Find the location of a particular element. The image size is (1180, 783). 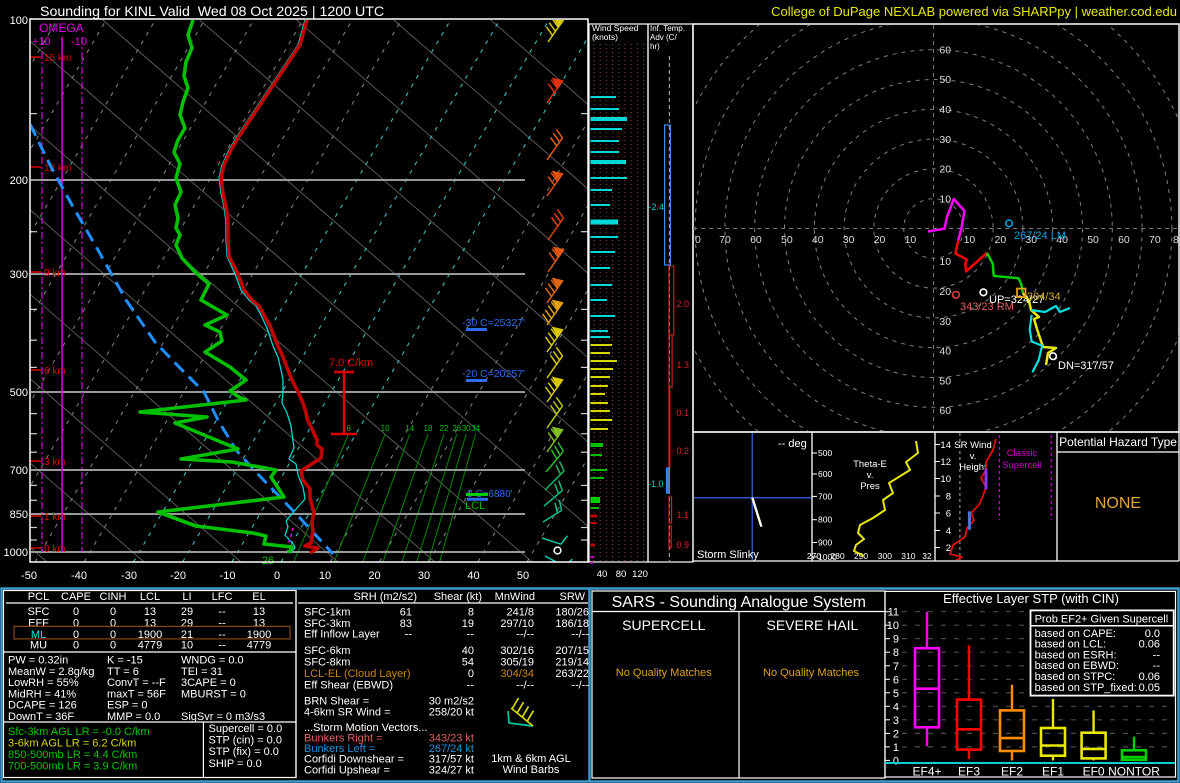

svg-text: 317/57 kt is located at coordinates (451, 760).